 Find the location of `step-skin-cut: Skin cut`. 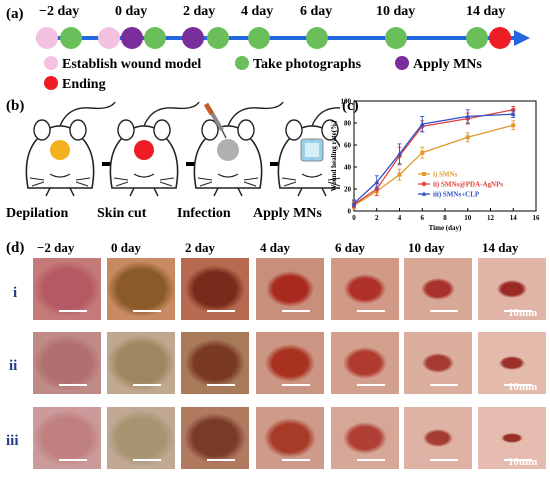

step-skin-cut: Skin cut is located at coordinates (122, 213).